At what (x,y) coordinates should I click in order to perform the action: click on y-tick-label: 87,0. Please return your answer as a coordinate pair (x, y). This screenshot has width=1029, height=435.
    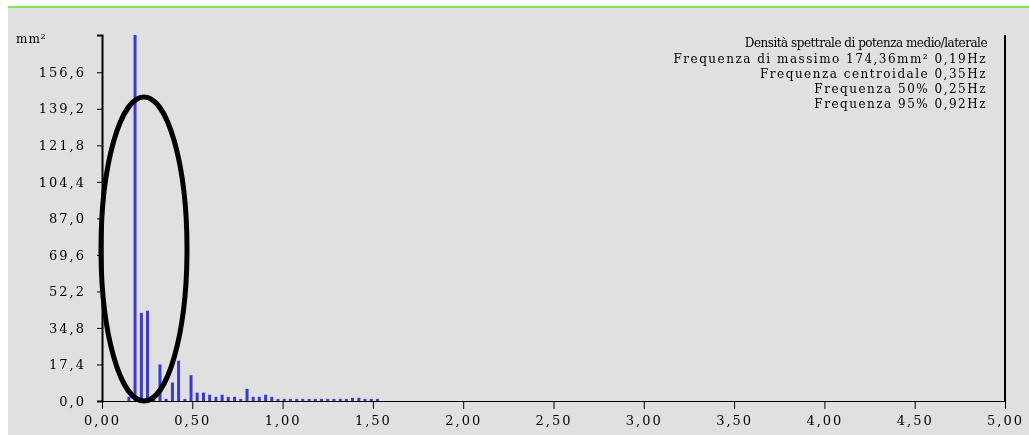
    Looking at the image, I should click on (67, 219).